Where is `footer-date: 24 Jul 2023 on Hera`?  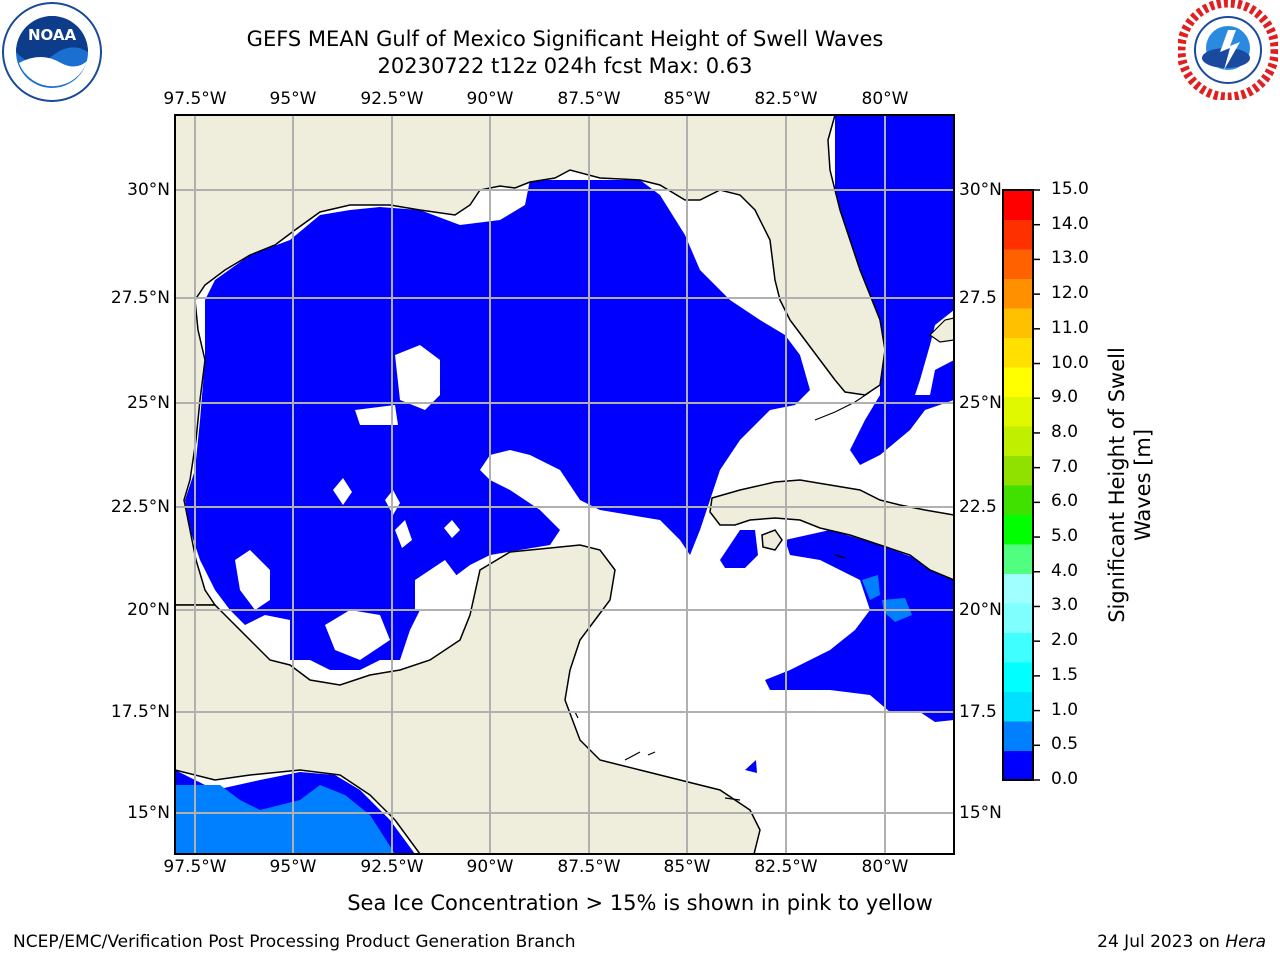
footer-date: 24 Jul 2023 on Hera is located at coordinates (1181, 942).